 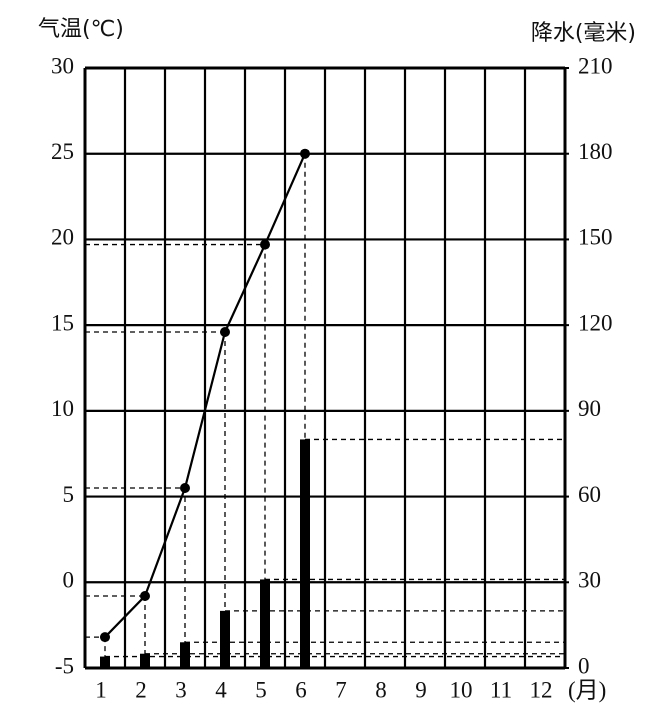 I want to click on x-tick-label: 10, so click(x=461, y=689).